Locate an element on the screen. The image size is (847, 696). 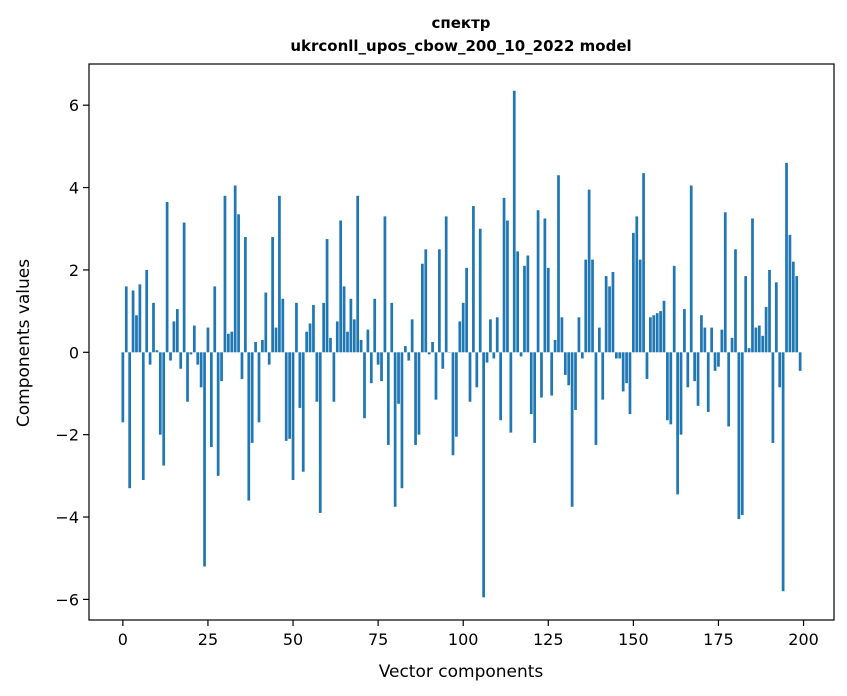
chart-title: спектр is located at coordinates (460, 23).